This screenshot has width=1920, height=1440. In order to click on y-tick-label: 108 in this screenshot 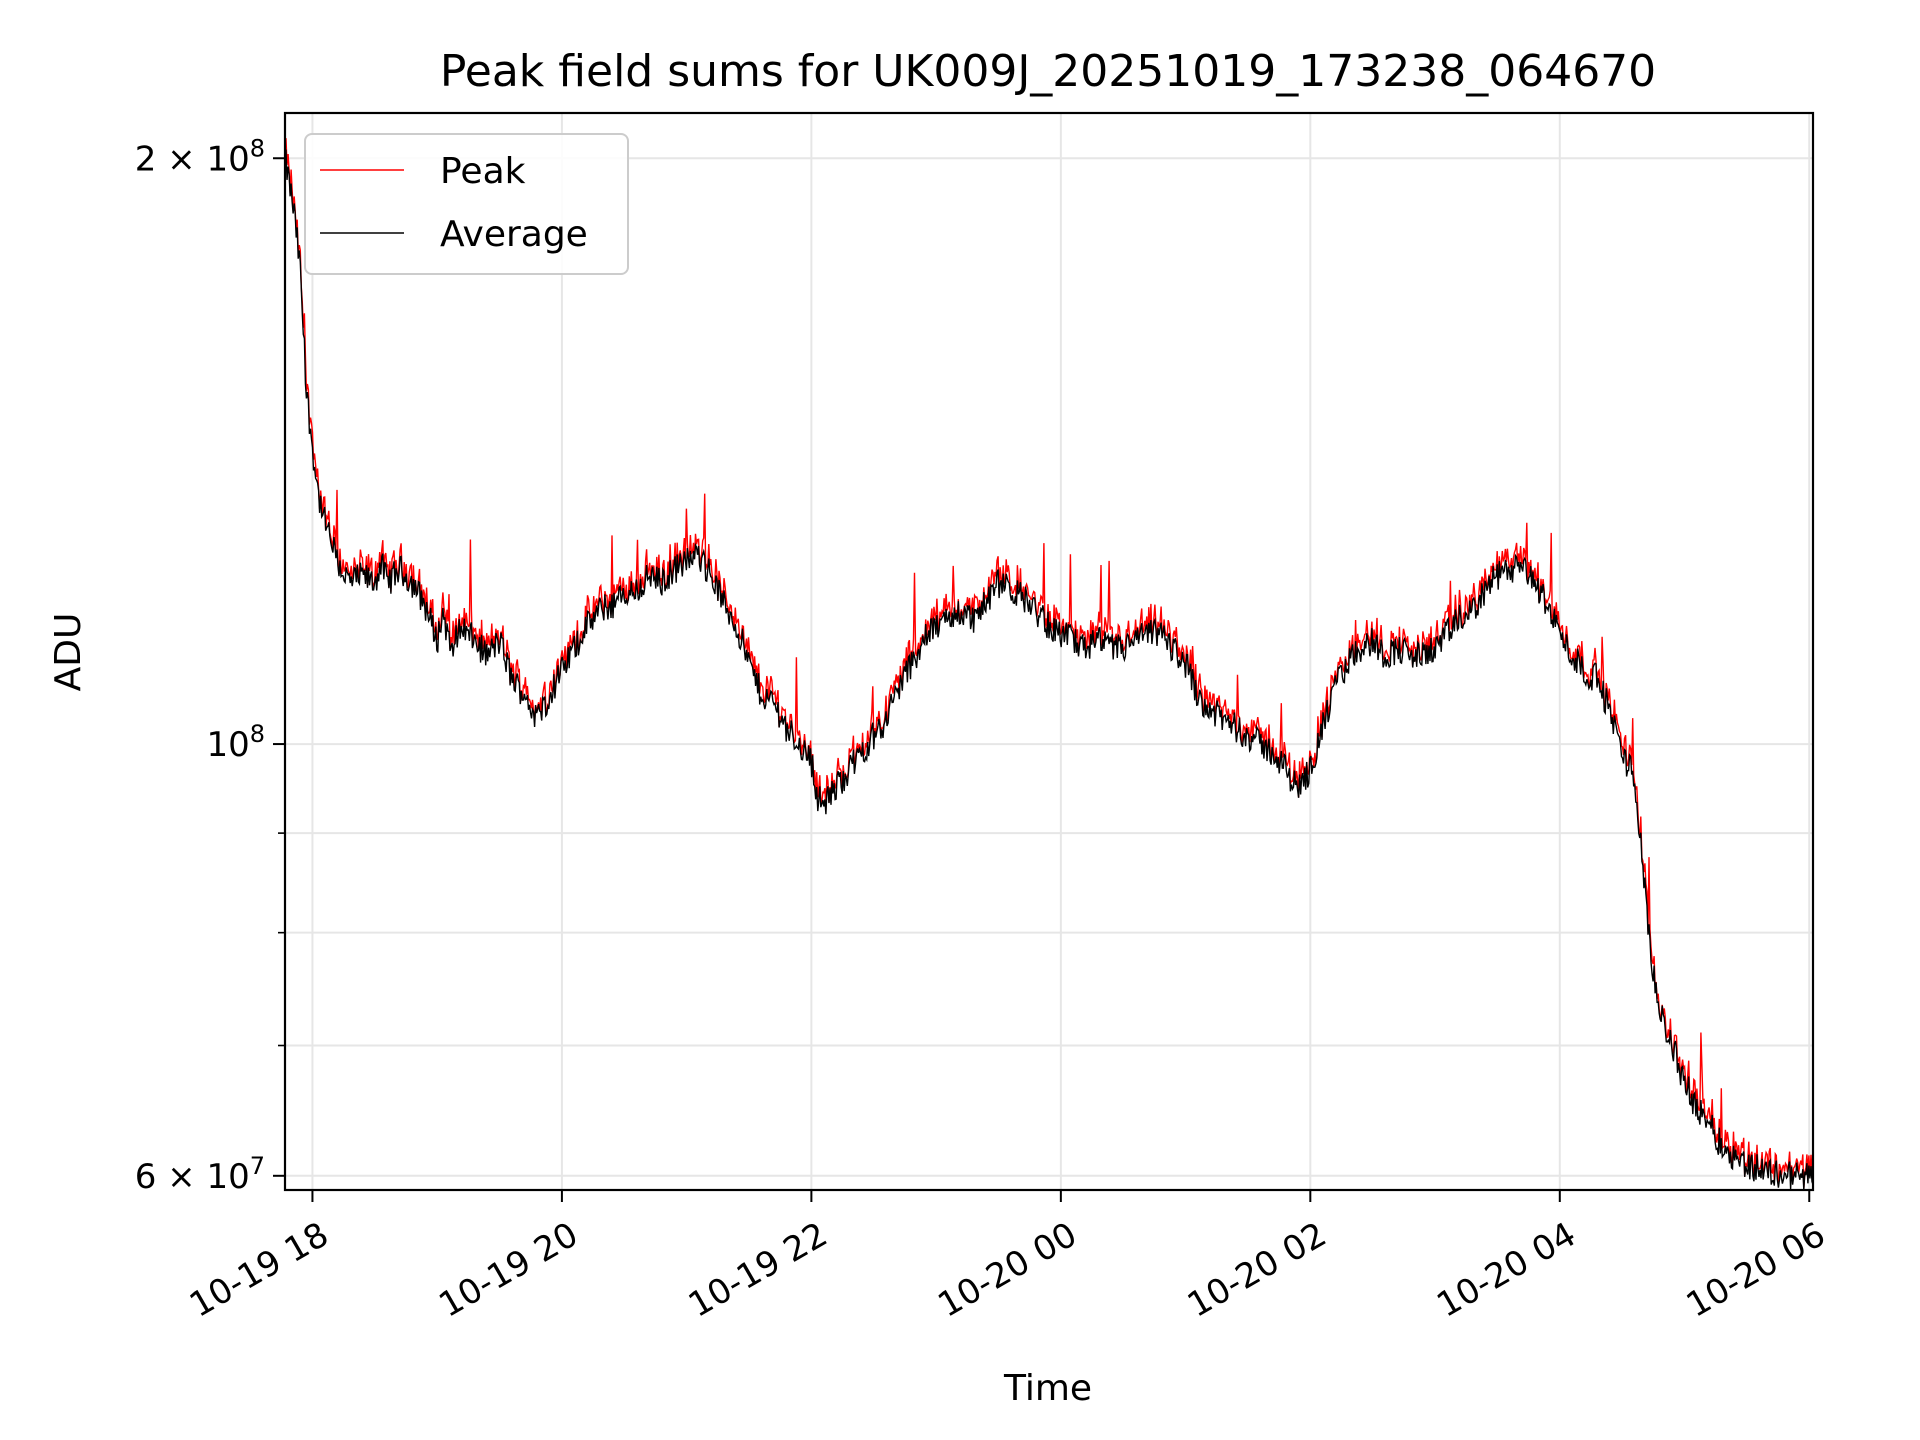, I will do `click(235, 742)`.